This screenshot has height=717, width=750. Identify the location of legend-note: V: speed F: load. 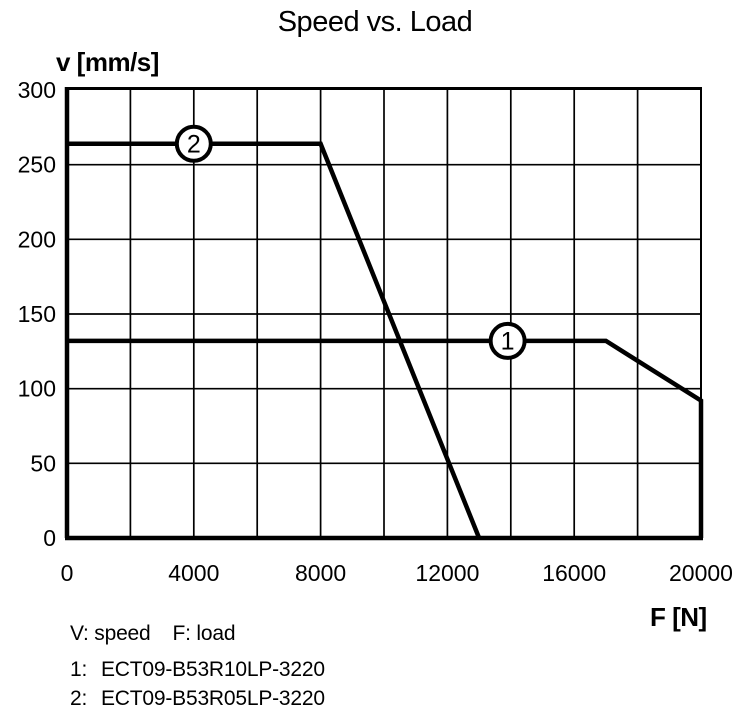
(197, 634).